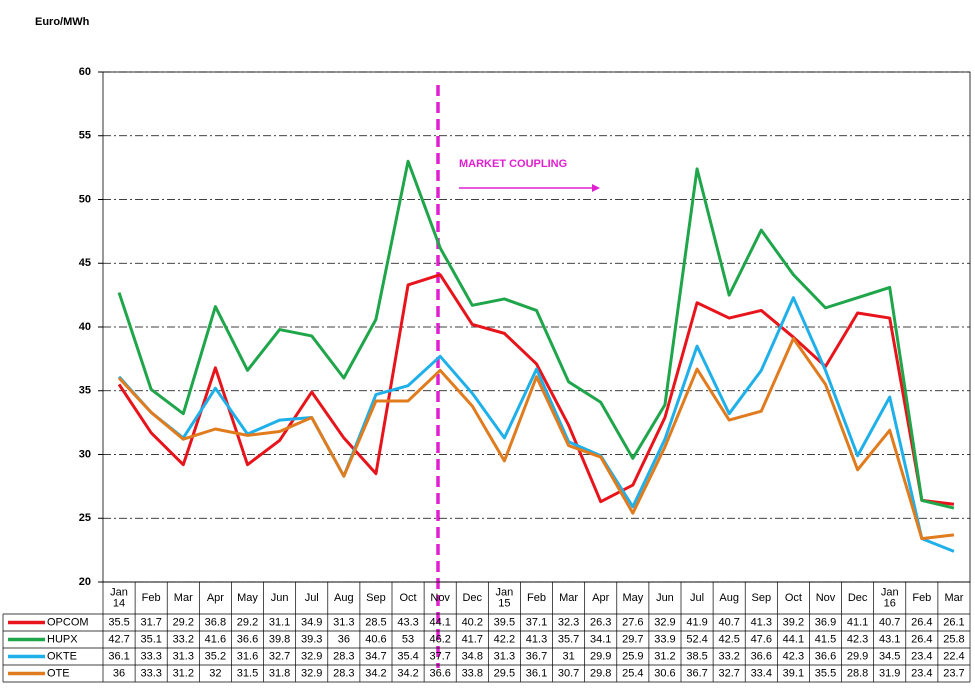 This screenshot has width=975, height=696. Describe the element at coordinates (504, 639) in the screenshot. I see `table-value: 42.2` at that location.